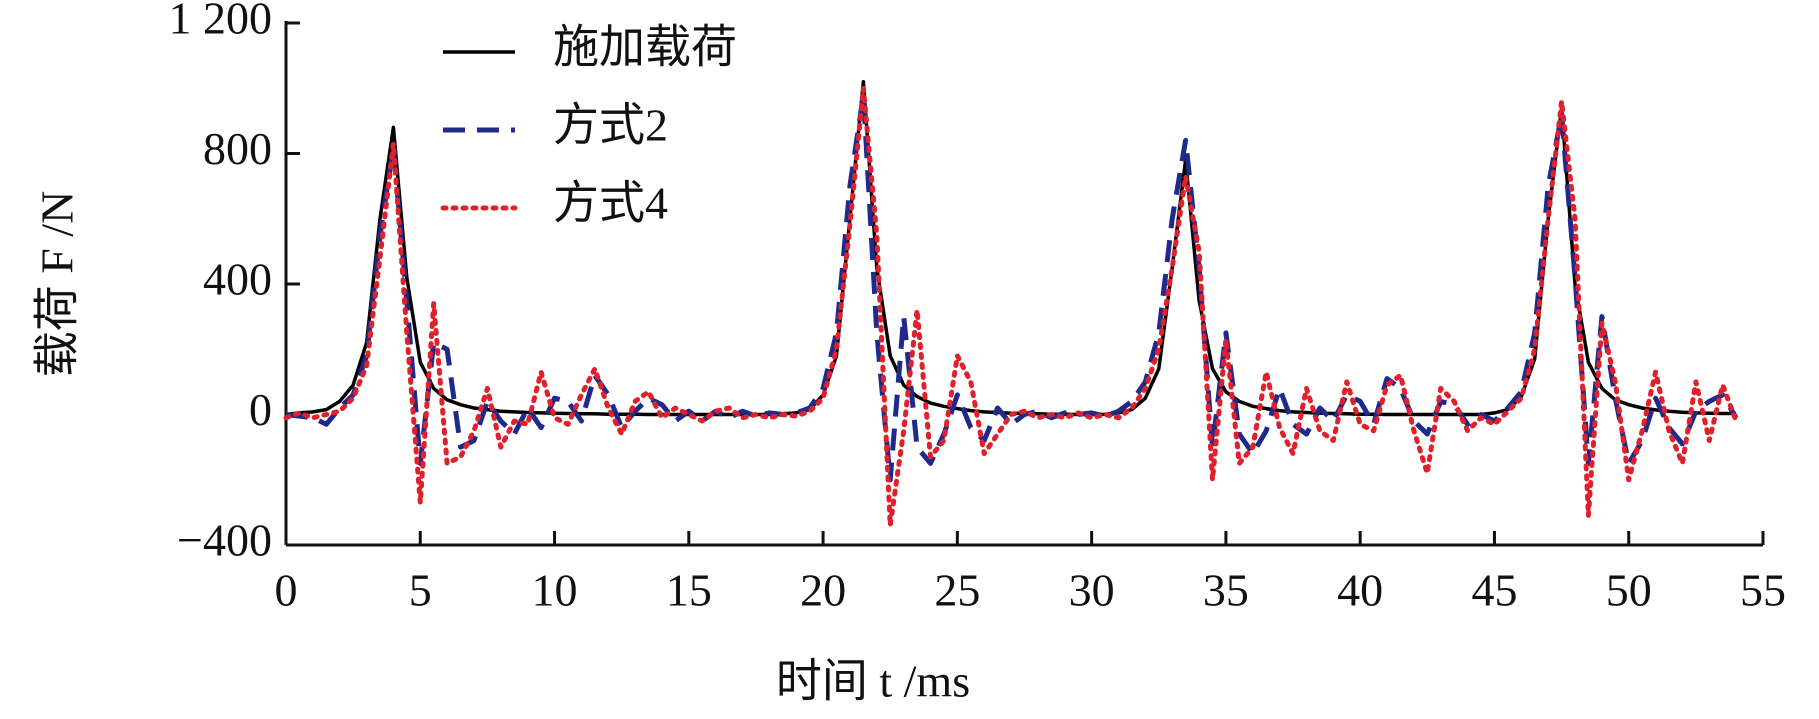 This screenshot has width=1819, height=719. What do you see at coordinates (610, 125) in the screenshot?
I see `legend-label: 方式2` at bounding box center [610, 125].